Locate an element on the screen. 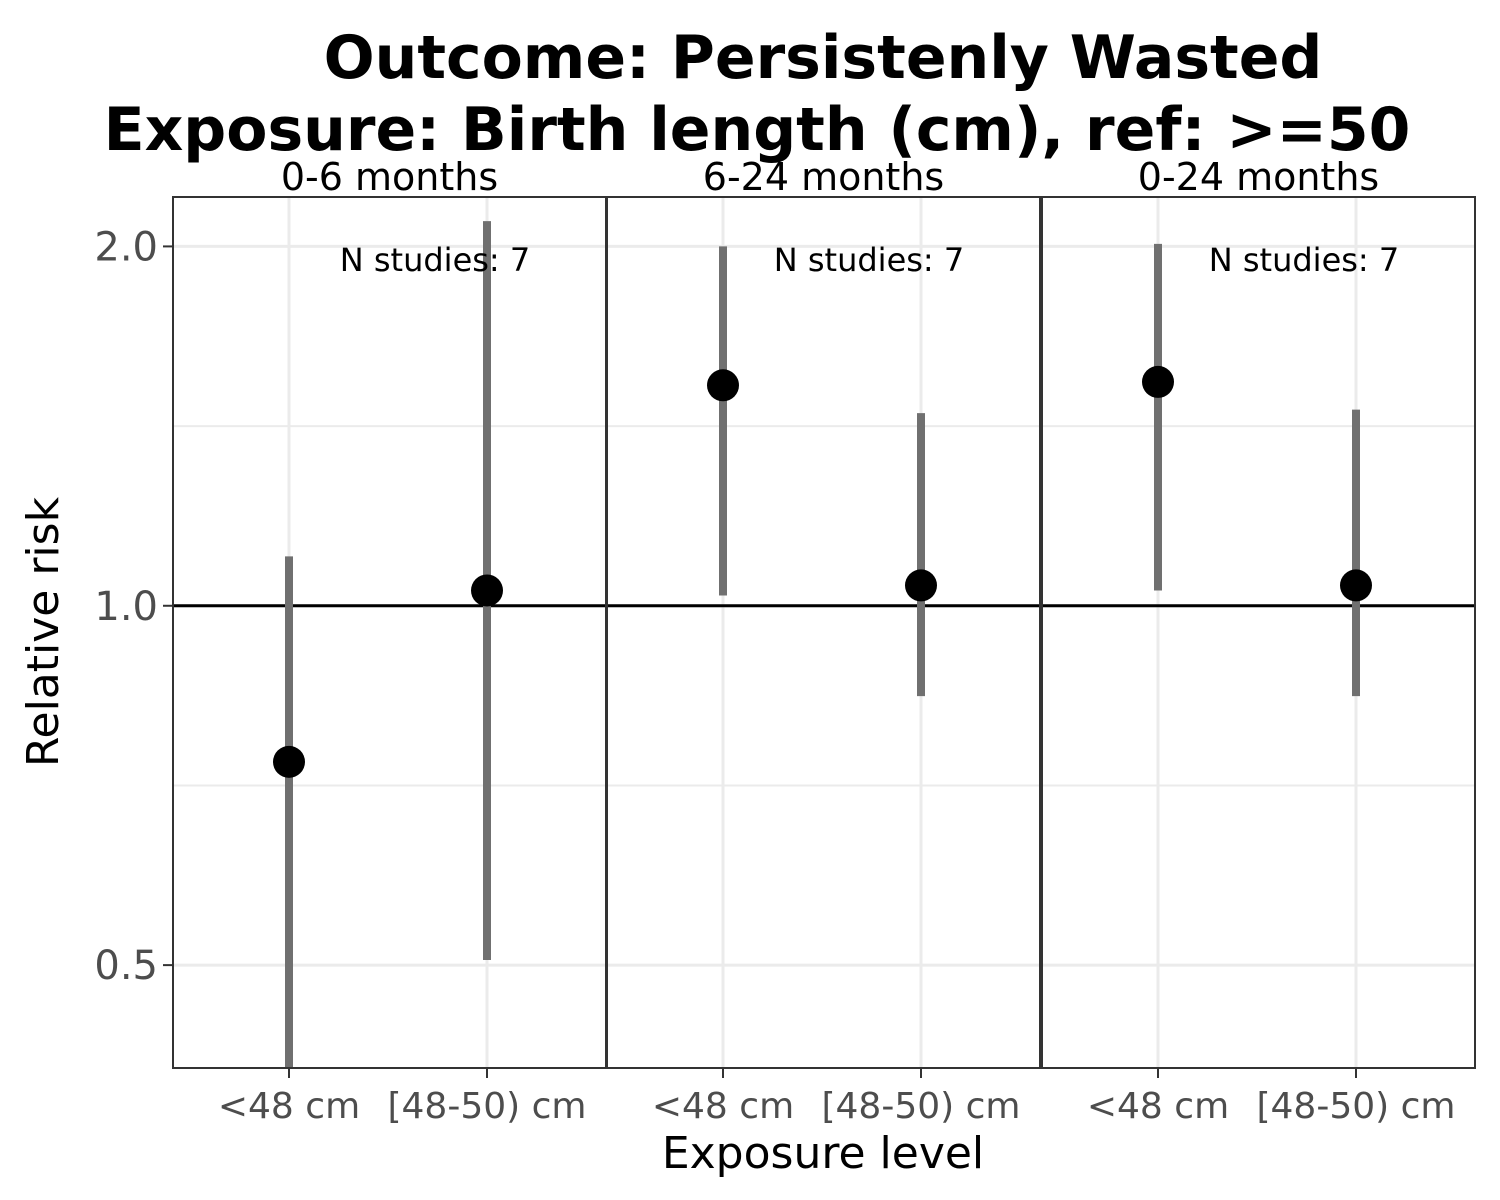  facet-strip-label: 0-6 months is located at coordinates (389, 177).